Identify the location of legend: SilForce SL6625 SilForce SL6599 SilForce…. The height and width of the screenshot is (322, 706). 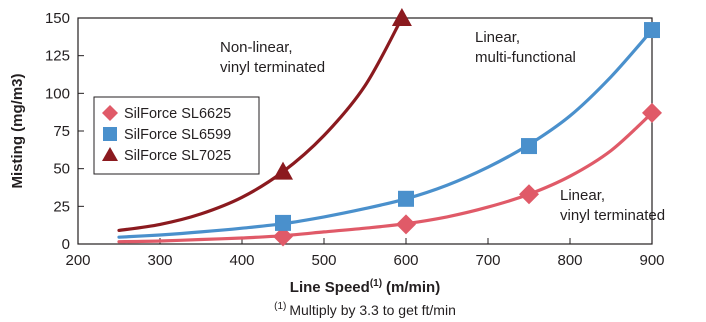
(176, 135).